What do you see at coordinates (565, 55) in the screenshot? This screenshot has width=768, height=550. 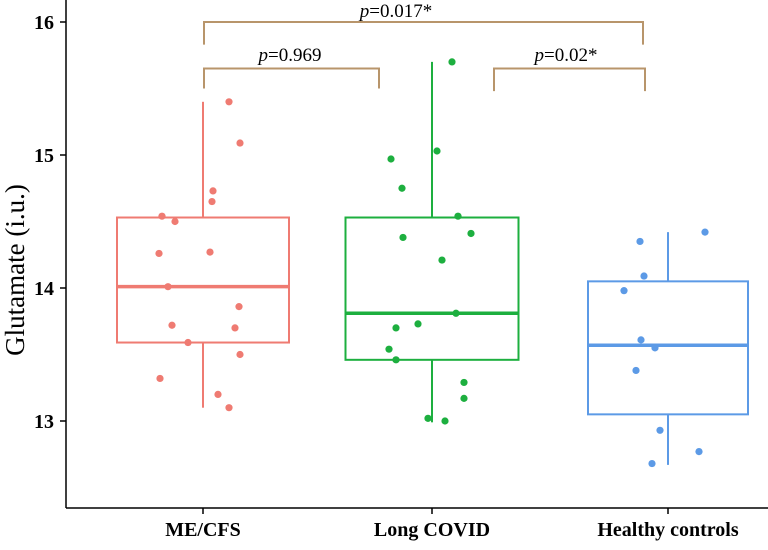 I see `p-value-label: p=0.02*` at bounding box center [565, 55].